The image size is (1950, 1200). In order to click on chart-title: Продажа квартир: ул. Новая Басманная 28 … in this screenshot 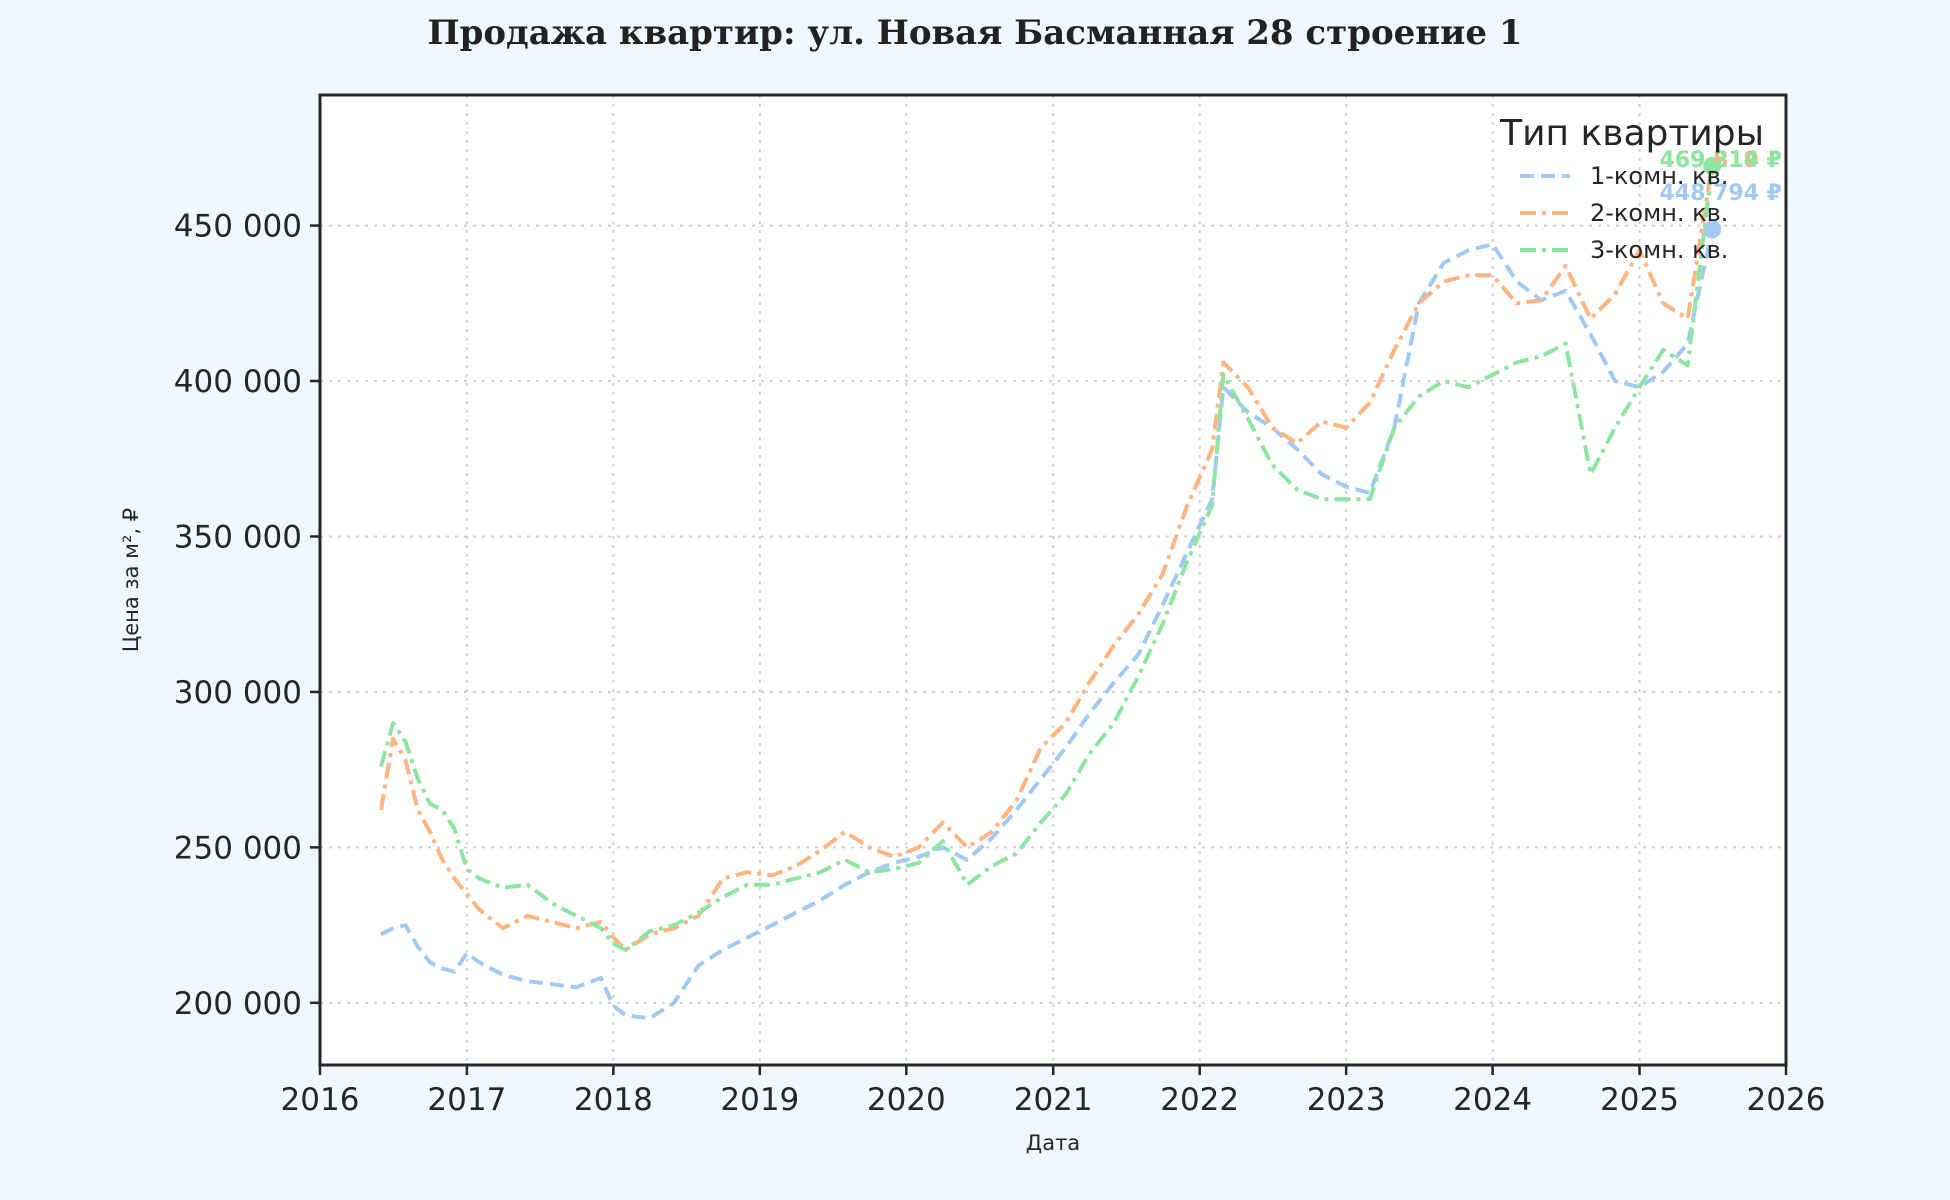, I will do `click(974, 33)`.